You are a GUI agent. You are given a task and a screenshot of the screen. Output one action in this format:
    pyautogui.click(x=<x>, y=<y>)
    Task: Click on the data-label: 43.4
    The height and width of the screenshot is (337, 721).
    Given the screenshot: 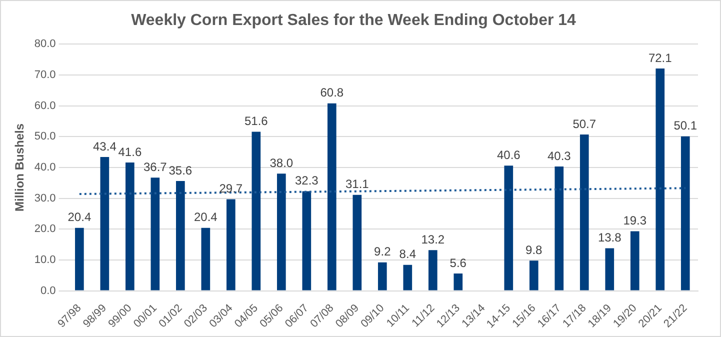 What is the action you would take?
    pyautogui.click(x=105, y=146)
    